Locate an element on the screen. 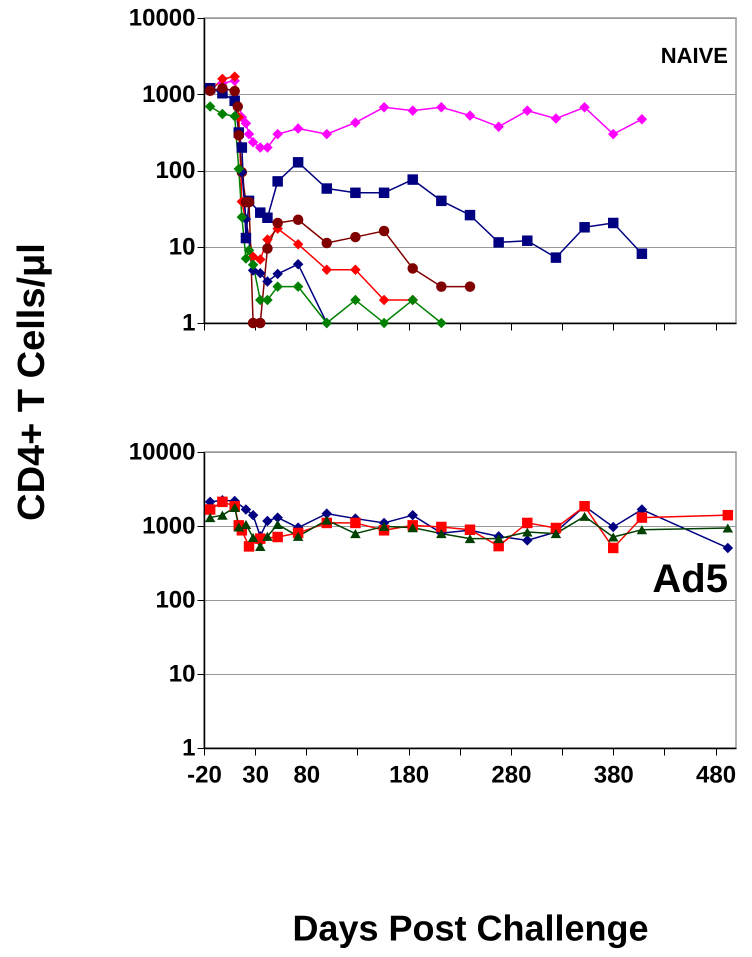 This screenshot has height=957, width=752. y-tick-label: 1 is located at coordinates (189, 748).